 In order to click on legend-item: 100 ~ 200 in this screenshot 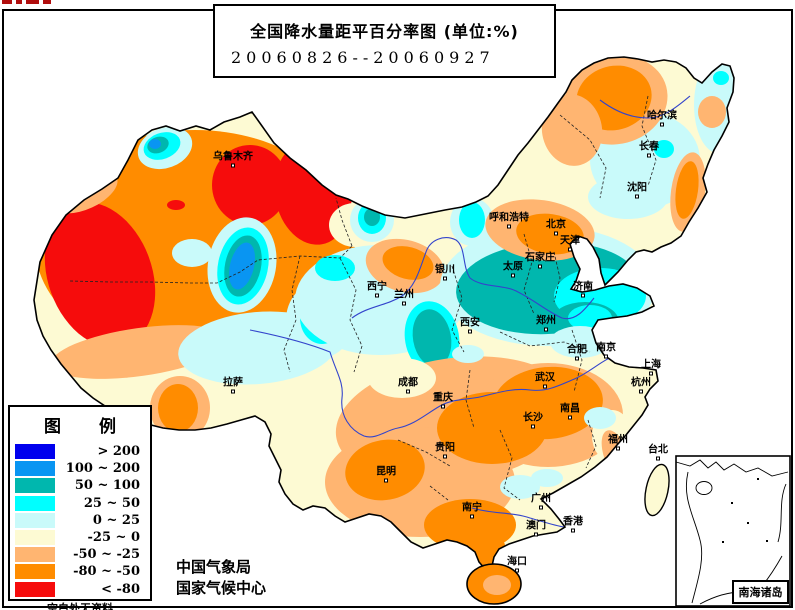, I will do `click(80, 468)`.